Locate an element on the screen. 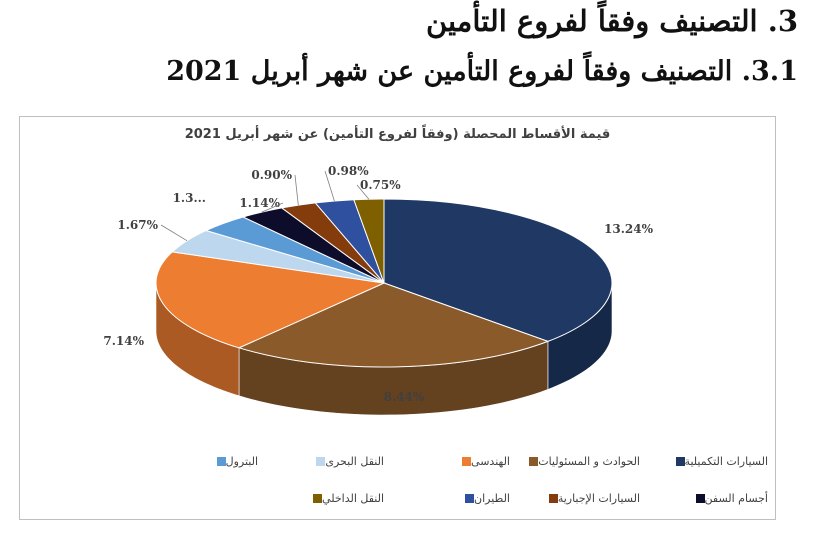 The height and width of the screenshot is (535, 818). legend-item-8: النقل الداخلي is located at coordinates (345, 498).